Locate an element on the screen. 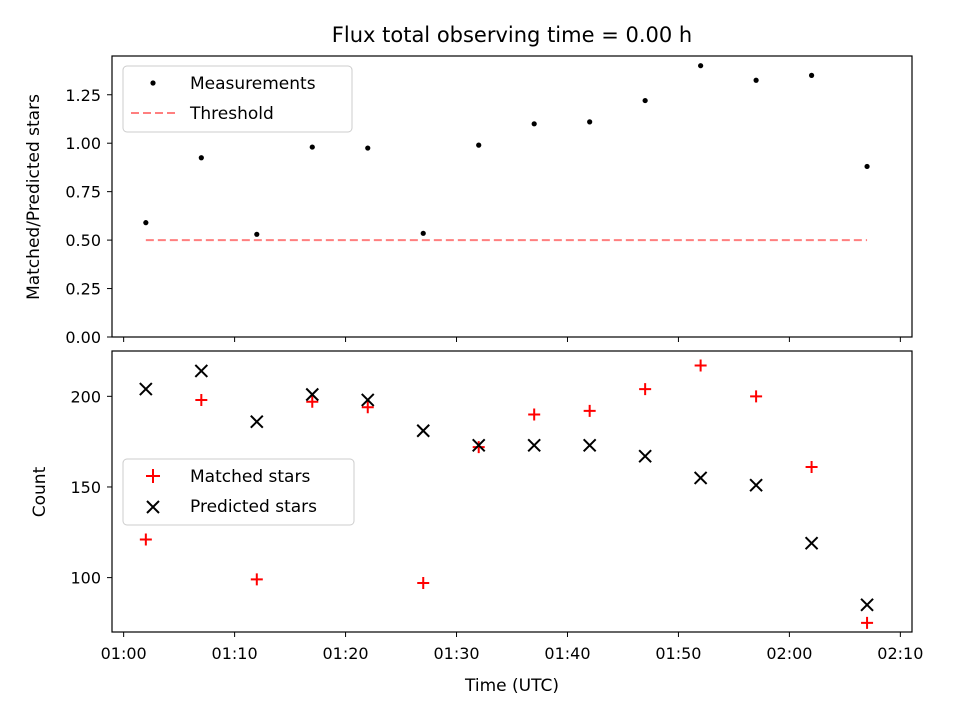  bottom-x-tick-label-4: 01:40 is located at coordinates (567, 653).